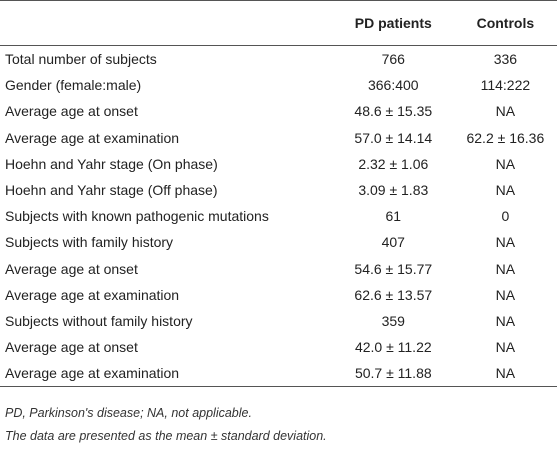 The width and height of the screenshot is (557, 452). Describe the element at coordinates (99, 320) in the screenshot. I see `row-label: Subjects without family history` at that location.